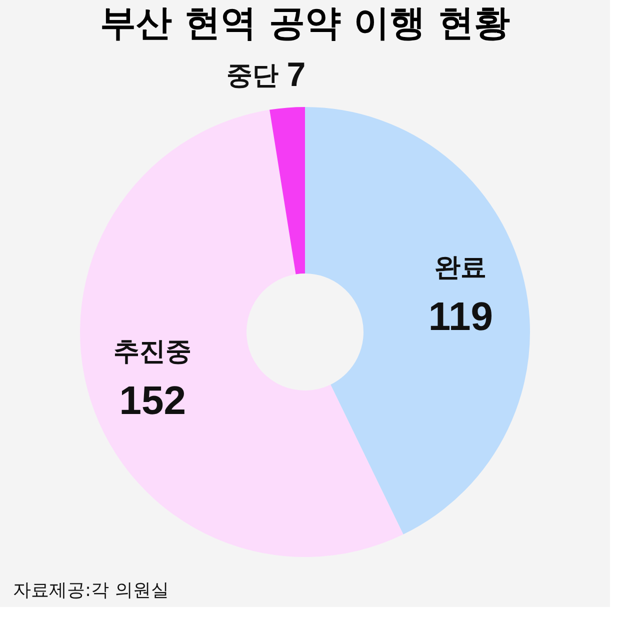 This screenshot has width=640, height=640. I want to click on chart-title: 부산 현역 공약 이행 현황, so click(305, 23).